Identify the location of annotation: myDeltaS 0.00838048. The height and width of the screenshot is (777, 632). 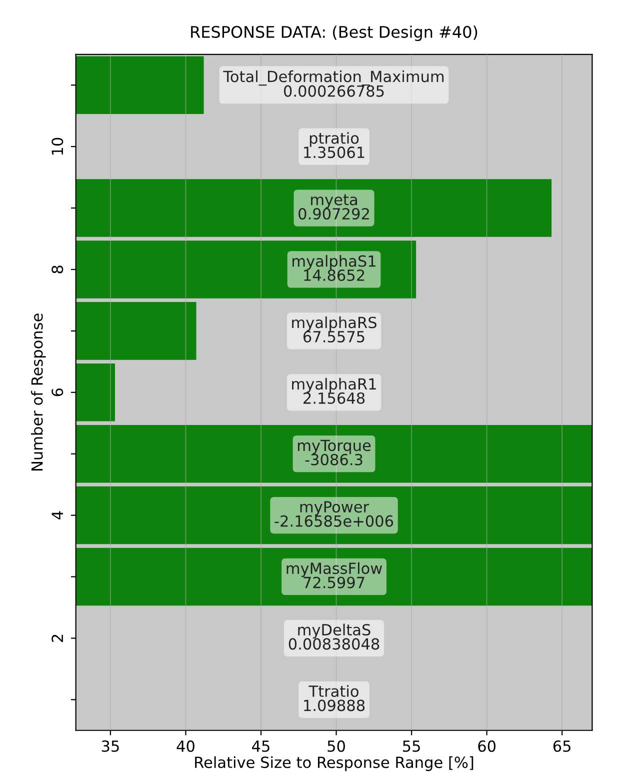
(334, 637).